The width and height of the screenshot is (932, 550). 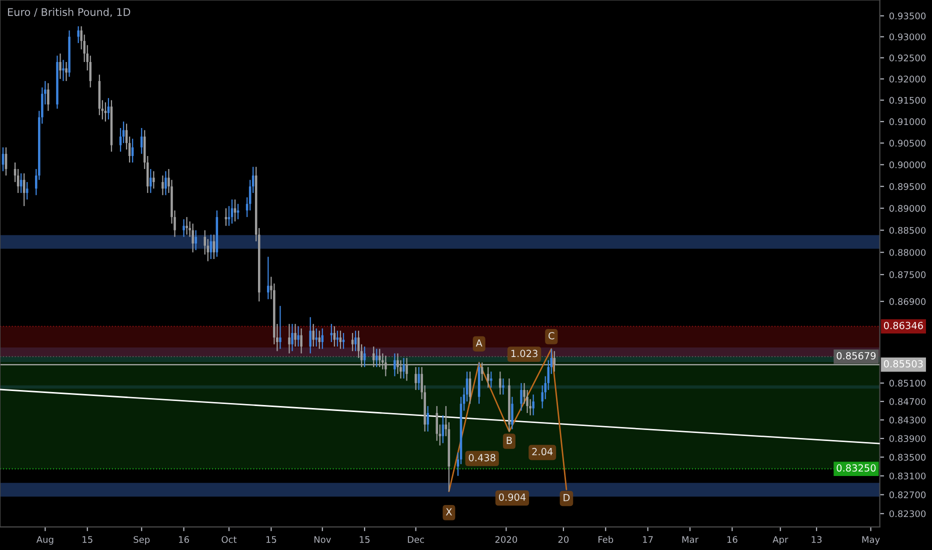 What do you see at coordinates (907, 494) in the screenshot?
I see `y-tick-label: 0.82700` at bounding box center [907, 494].